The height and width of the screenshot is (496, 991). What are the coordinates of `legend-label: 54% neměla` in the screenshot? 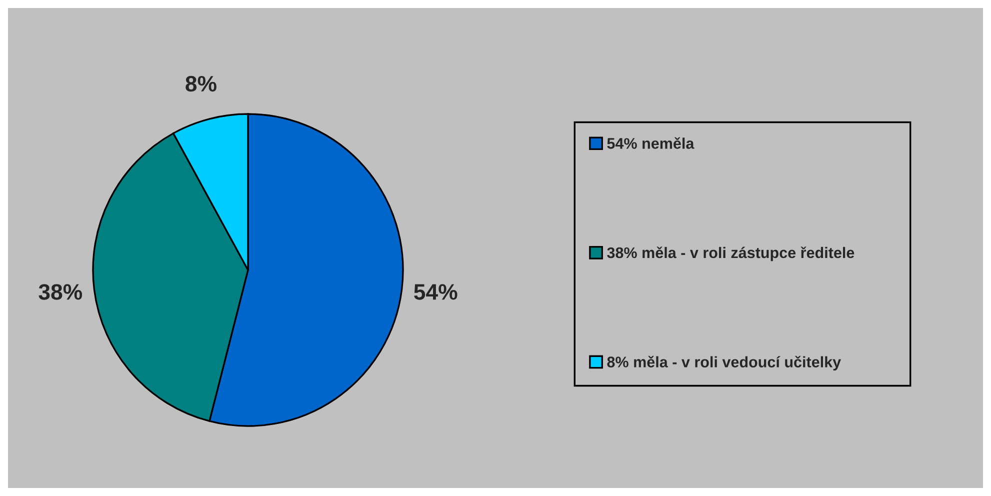 It's located at (650, 143).